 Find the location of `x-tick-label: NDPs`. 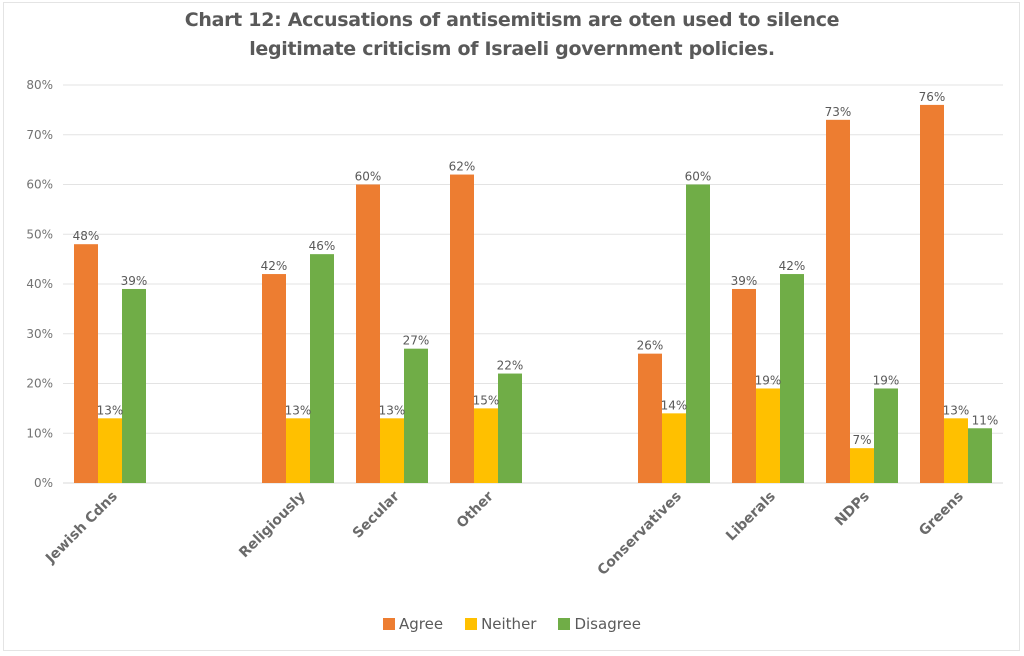

x-tick-label: NDPs is located at coordinates (852, 509).